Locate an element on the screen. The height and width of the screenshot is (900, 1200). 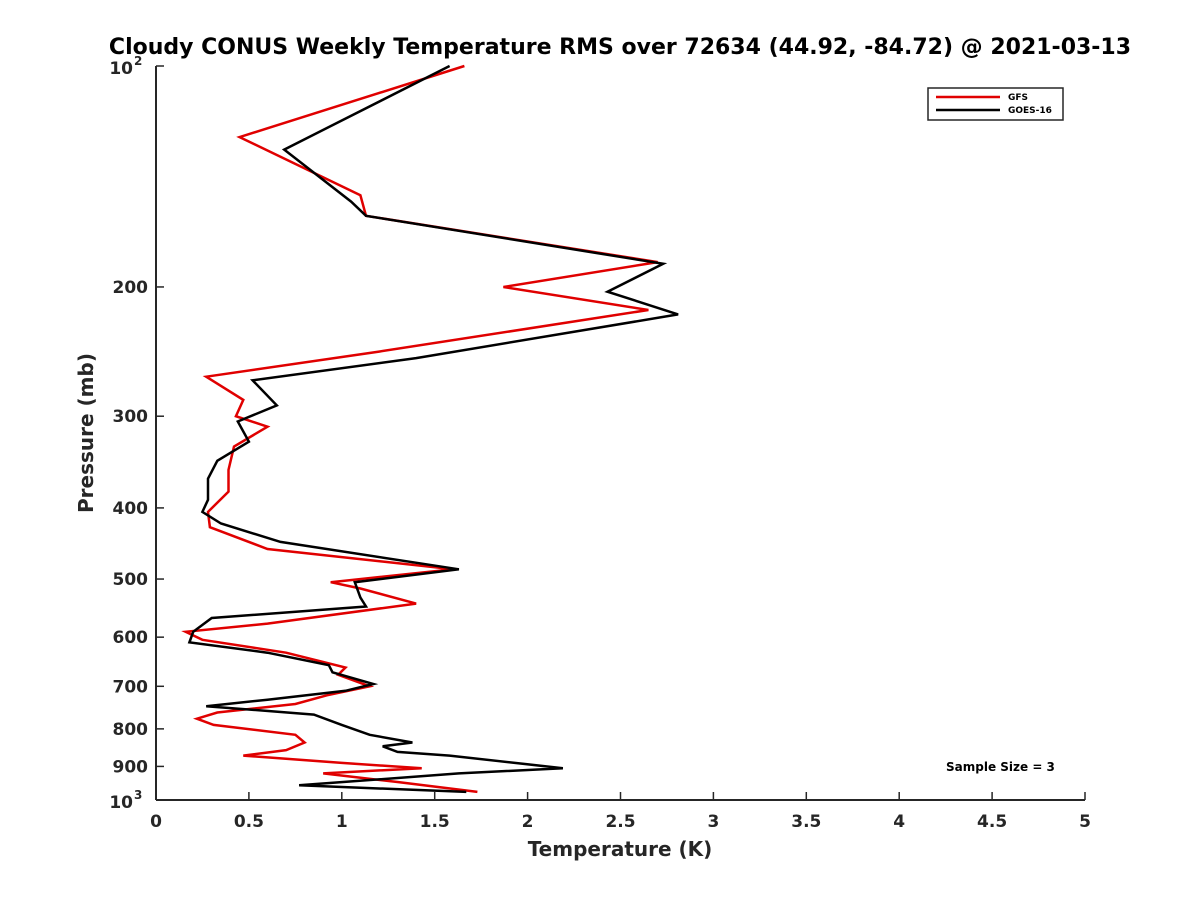
sample-size-annotation: Sample Size = 3 is located at coordinates (1000, 767).